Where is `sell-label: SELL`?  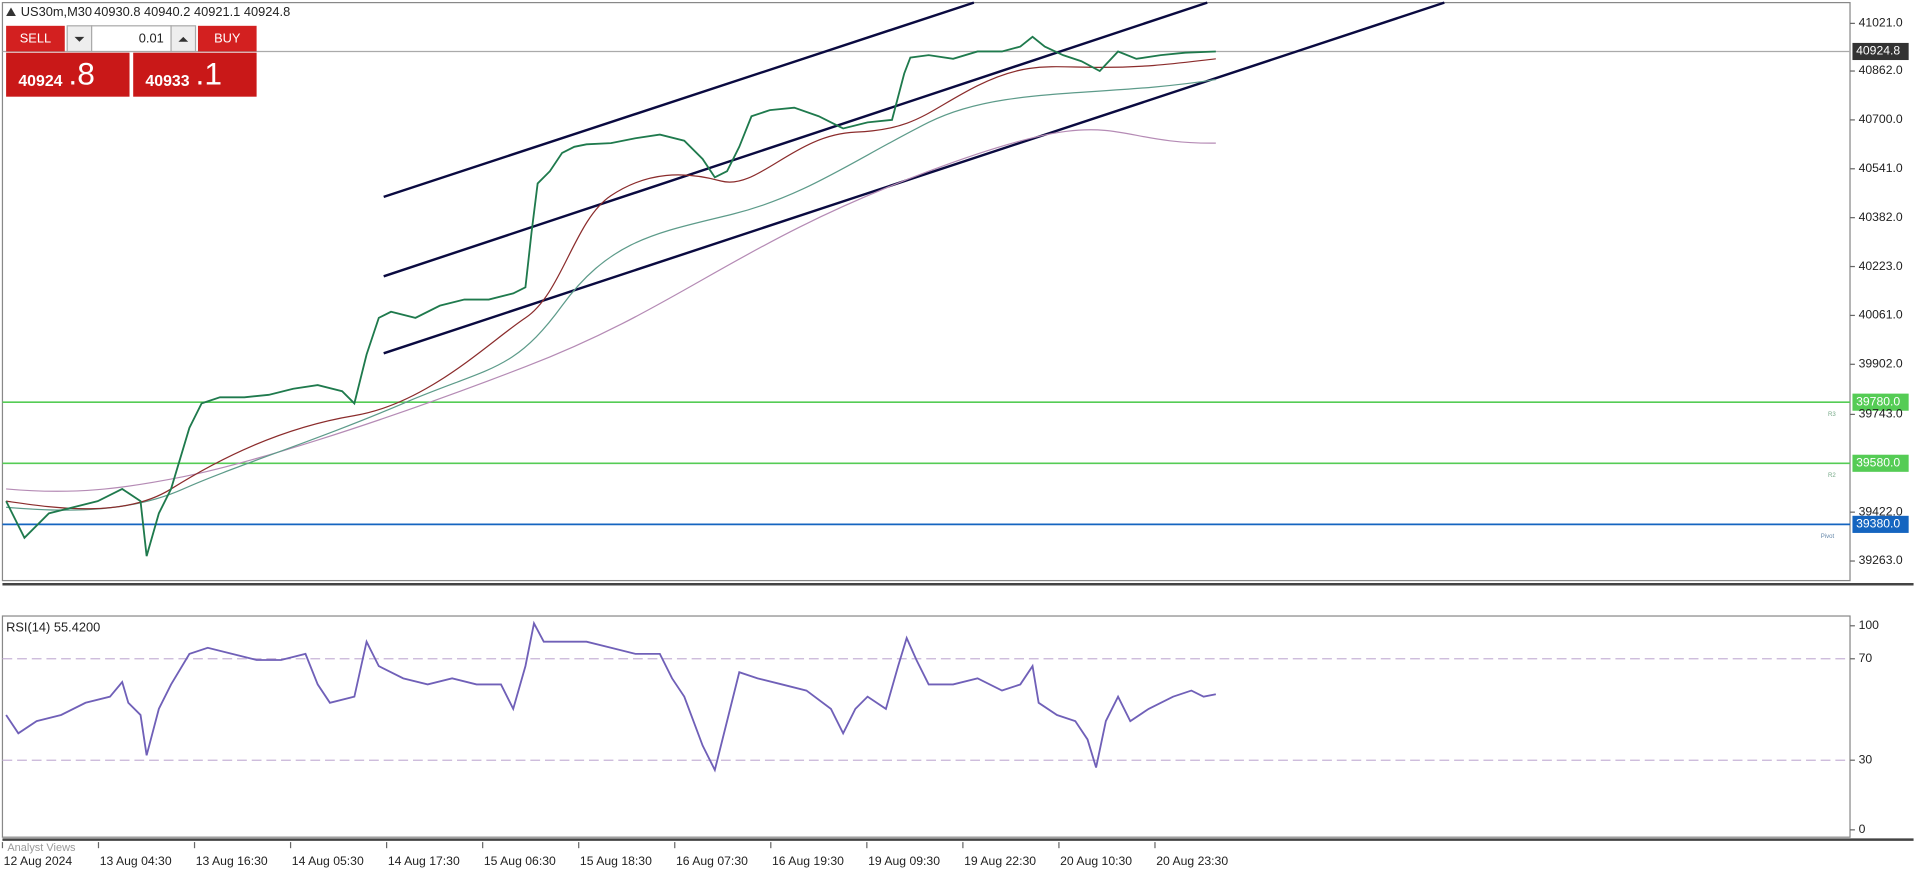 sell-label: SELL is located at coordinates (35, 38).